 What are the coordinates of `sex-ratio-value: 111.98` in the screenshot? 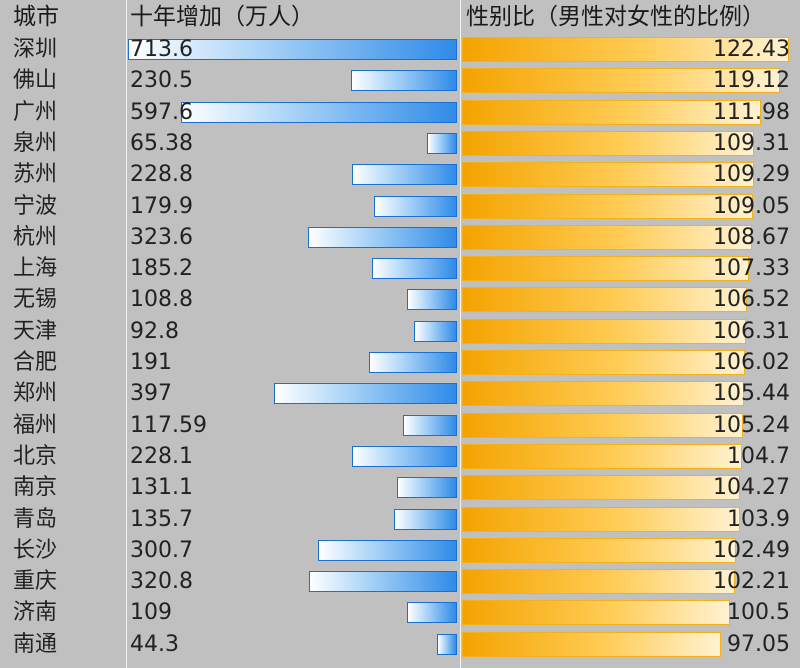 It's located at (751, 112).